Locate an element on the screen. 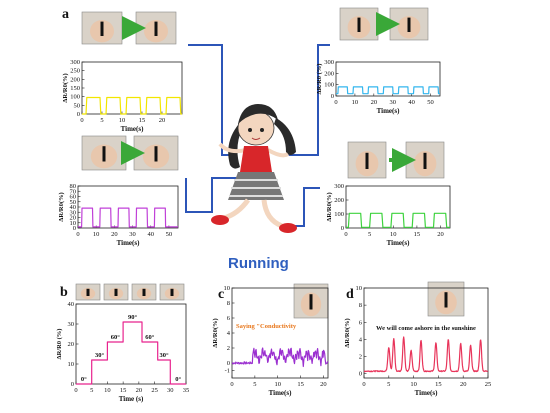 The image size is (550, 413). y-tick-label: 20 is located at coordinates (73, 218).